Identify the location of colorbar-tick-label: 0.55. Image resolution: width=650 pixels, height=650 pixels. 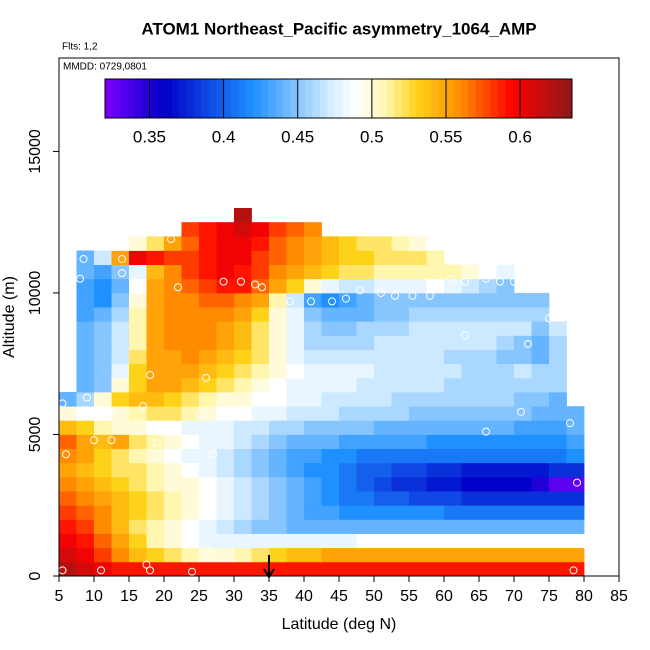
(445, 136).